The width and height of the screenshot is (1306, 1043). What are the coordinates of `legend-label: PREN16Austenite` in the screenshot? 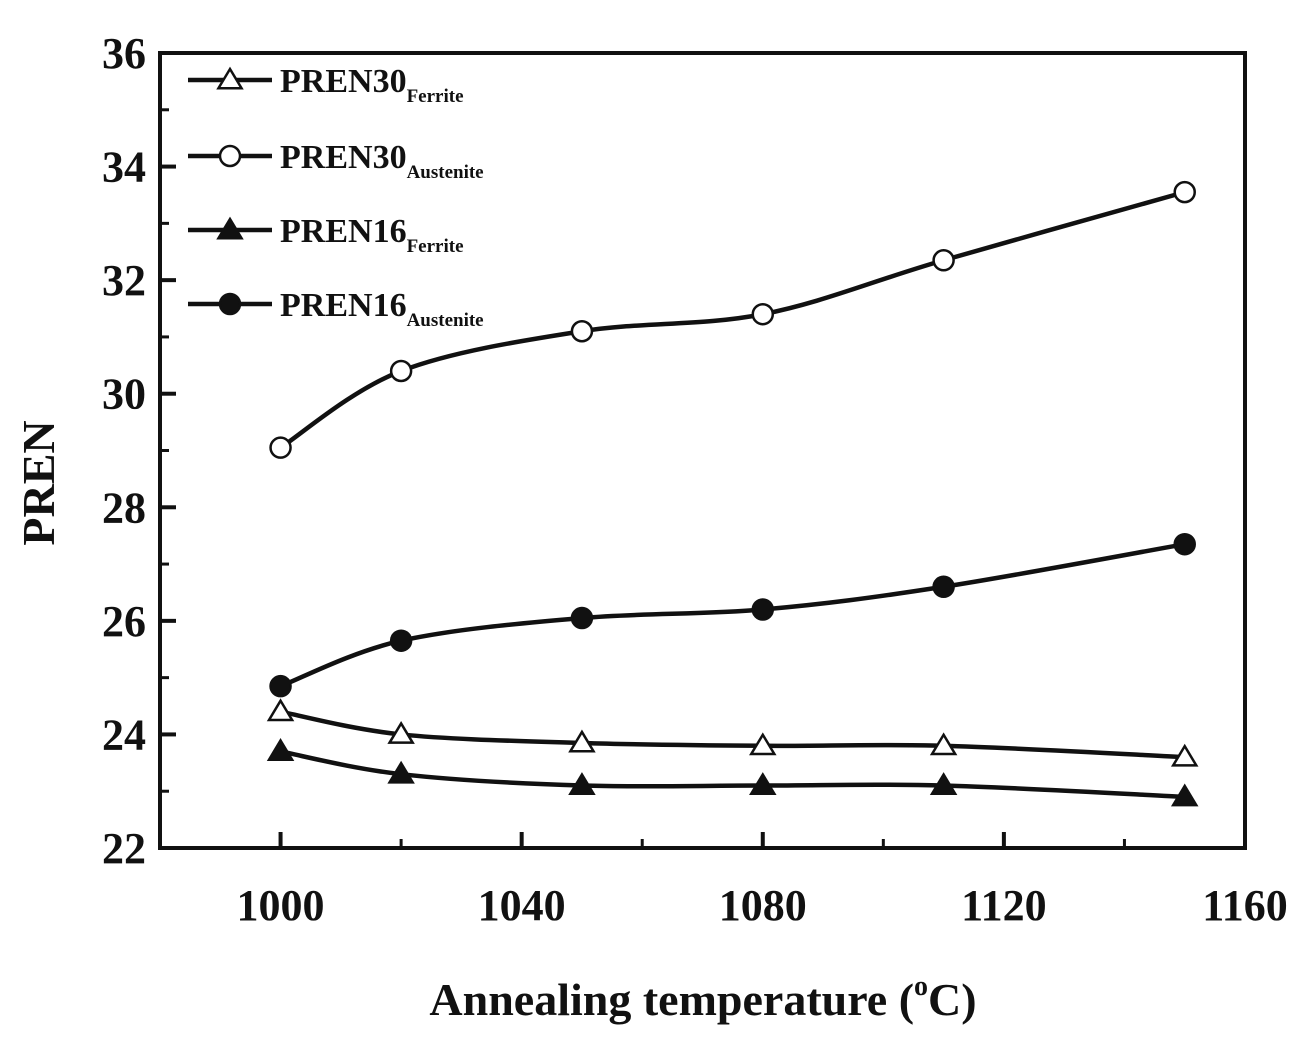 It's located at (382, 309).